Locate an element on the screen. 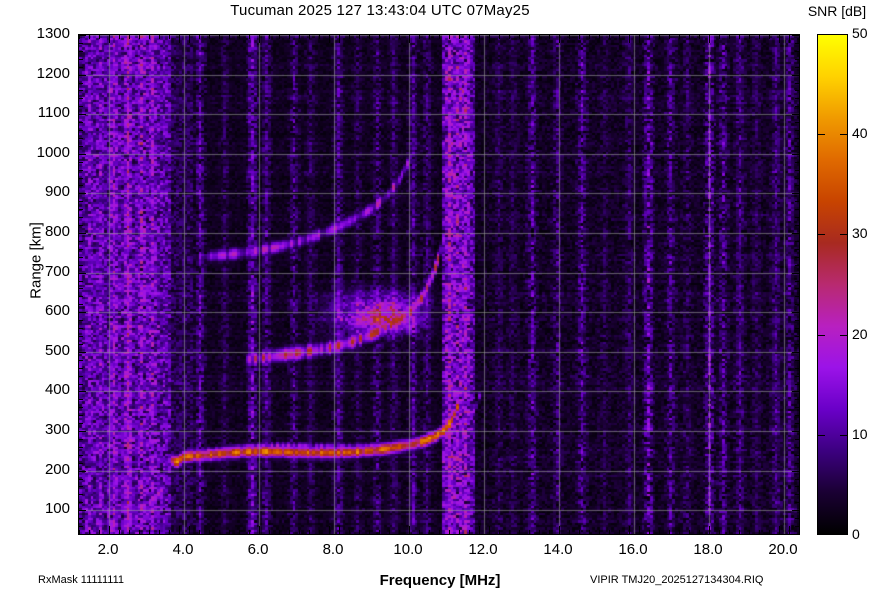  y-axis-tick-1300: 1300 is located at coordinates (53, 33).